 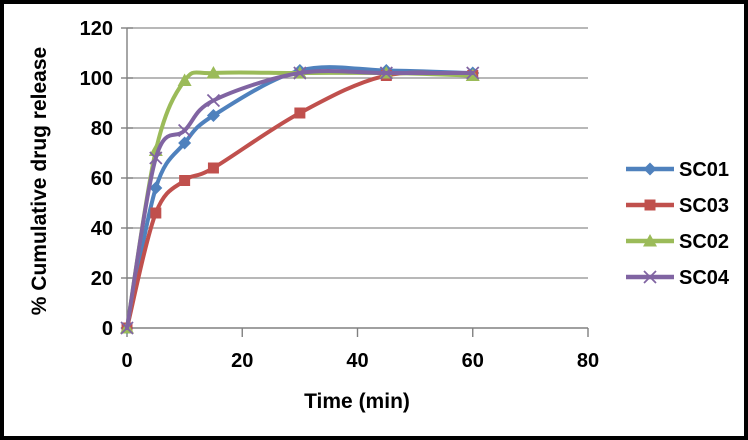 What do you see at coordinates (102, 229) in the screenshot?
I see `y-tick-label: 40` at bounding box center [102, 229].